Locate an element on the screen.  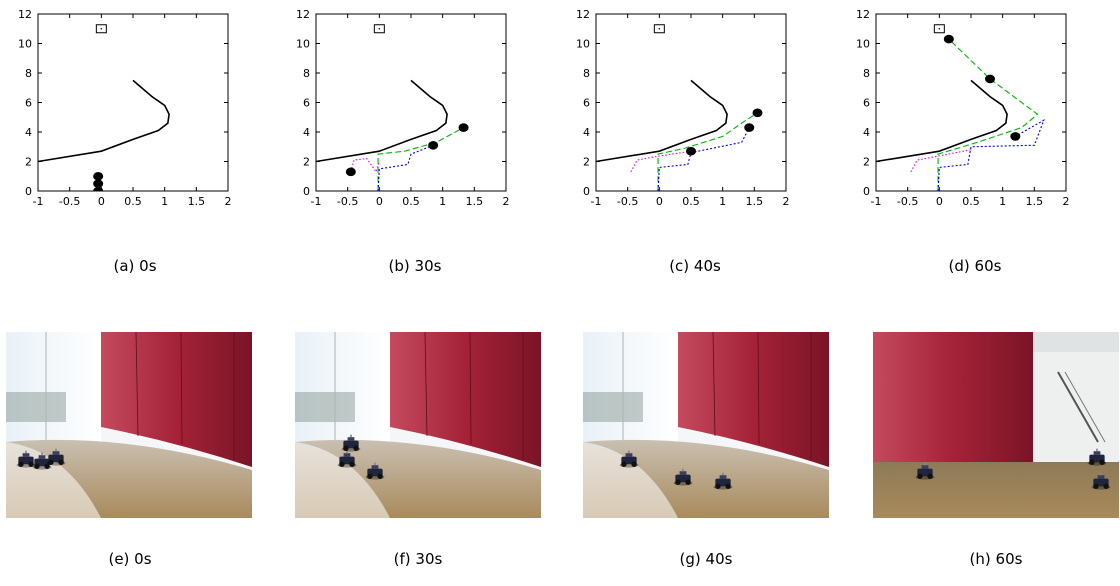
caption-g: (g) 40s is located at coordinates (706, 559).